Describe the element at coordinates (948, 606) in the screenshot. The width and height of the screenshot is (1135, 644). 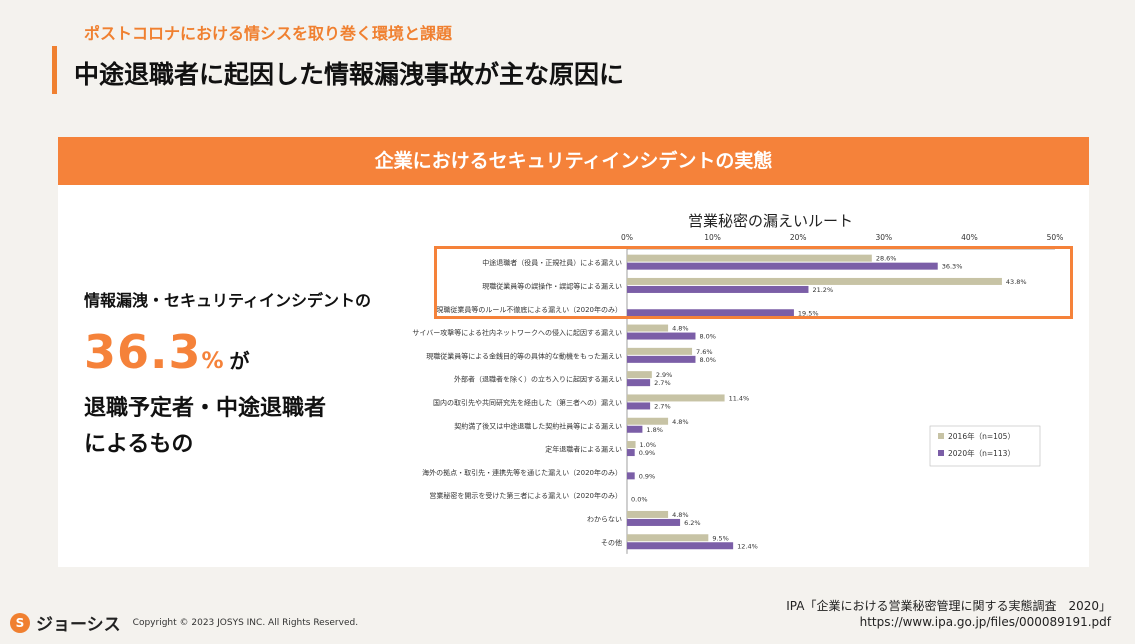
I see `source-title: IPA「企業における営業秘密管理に関する実態調査 2020」` at that location.